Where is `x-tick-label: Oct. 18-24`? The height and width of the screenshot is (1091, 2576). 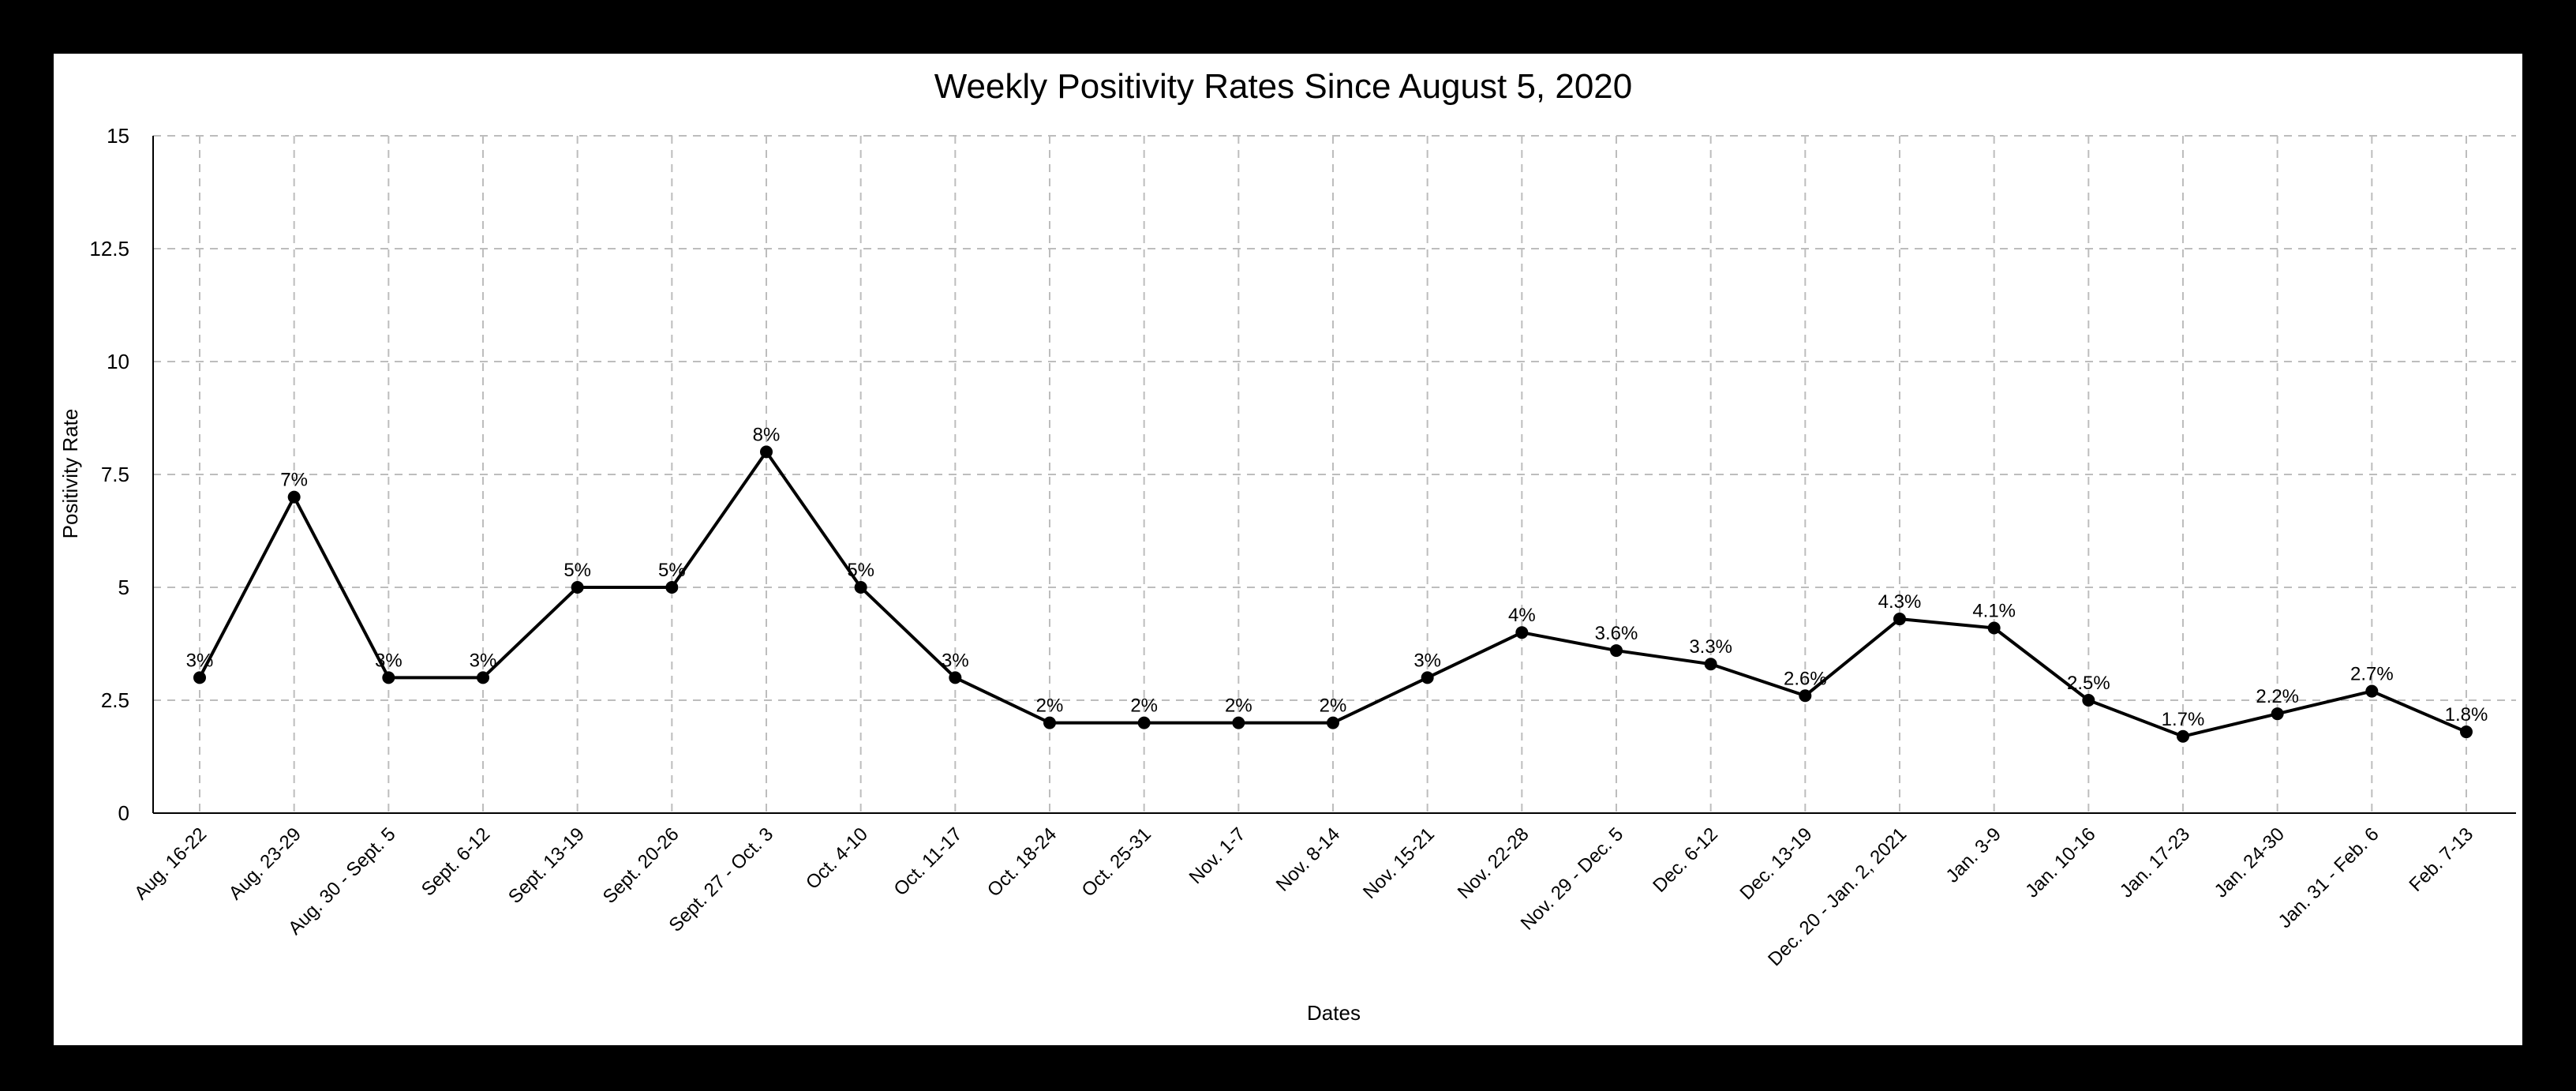
x-tick-label: Oct. 18-24 is located at coordinates (1022, 862).